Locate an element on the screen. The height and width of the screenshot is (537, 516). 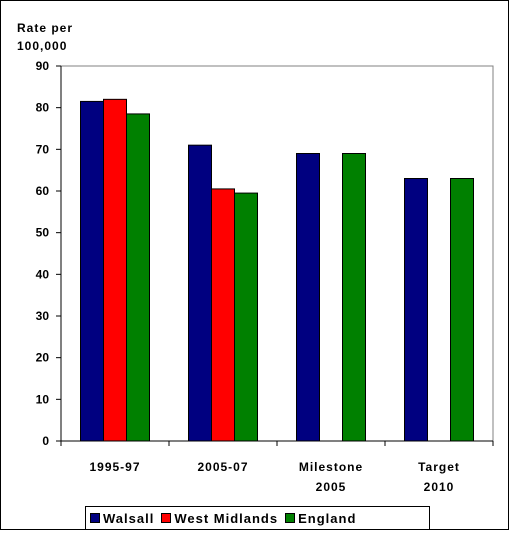
legend-item-west-midlands: West Midlands is located at coordinates (219, 518).